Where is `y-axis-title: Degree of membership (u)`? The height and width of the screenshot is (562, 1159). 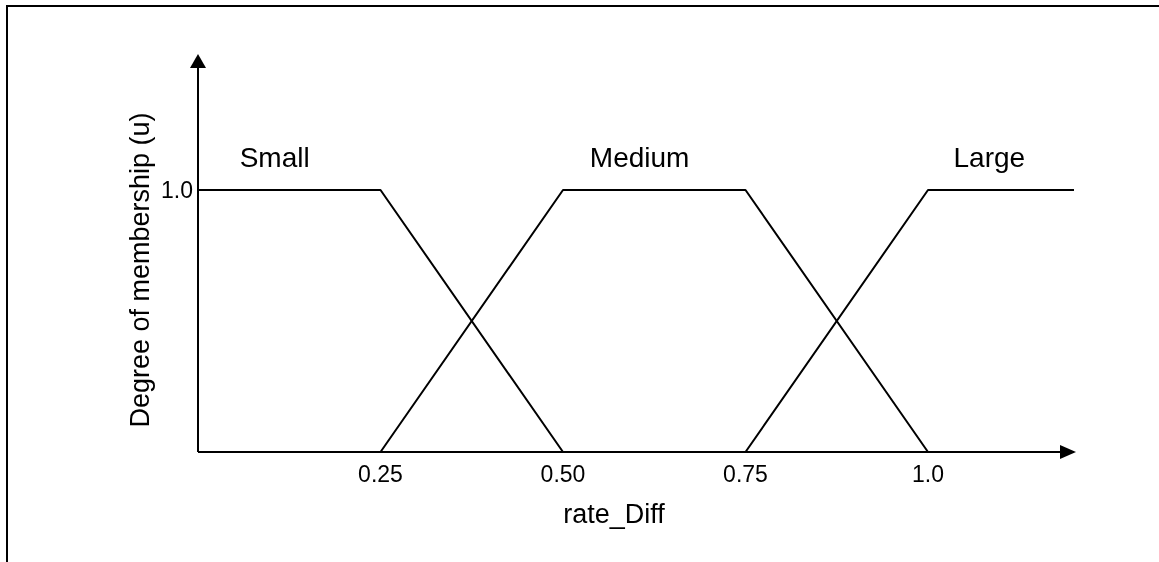
y-axis-title: Degree of membership (u) is located at coordinates (140, 270).